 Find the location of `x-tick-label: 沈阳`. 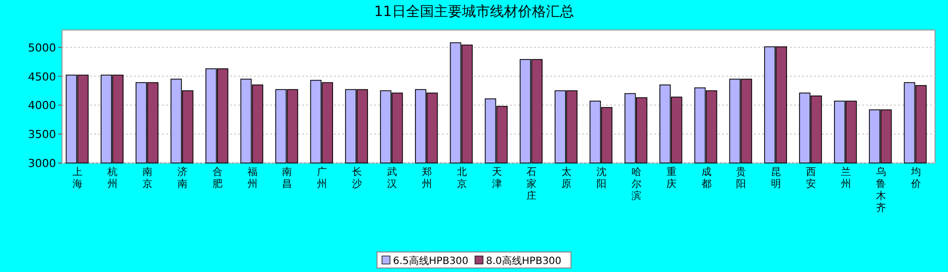

x-tick-label: 沈阳 is located at coordinates (601, 178).